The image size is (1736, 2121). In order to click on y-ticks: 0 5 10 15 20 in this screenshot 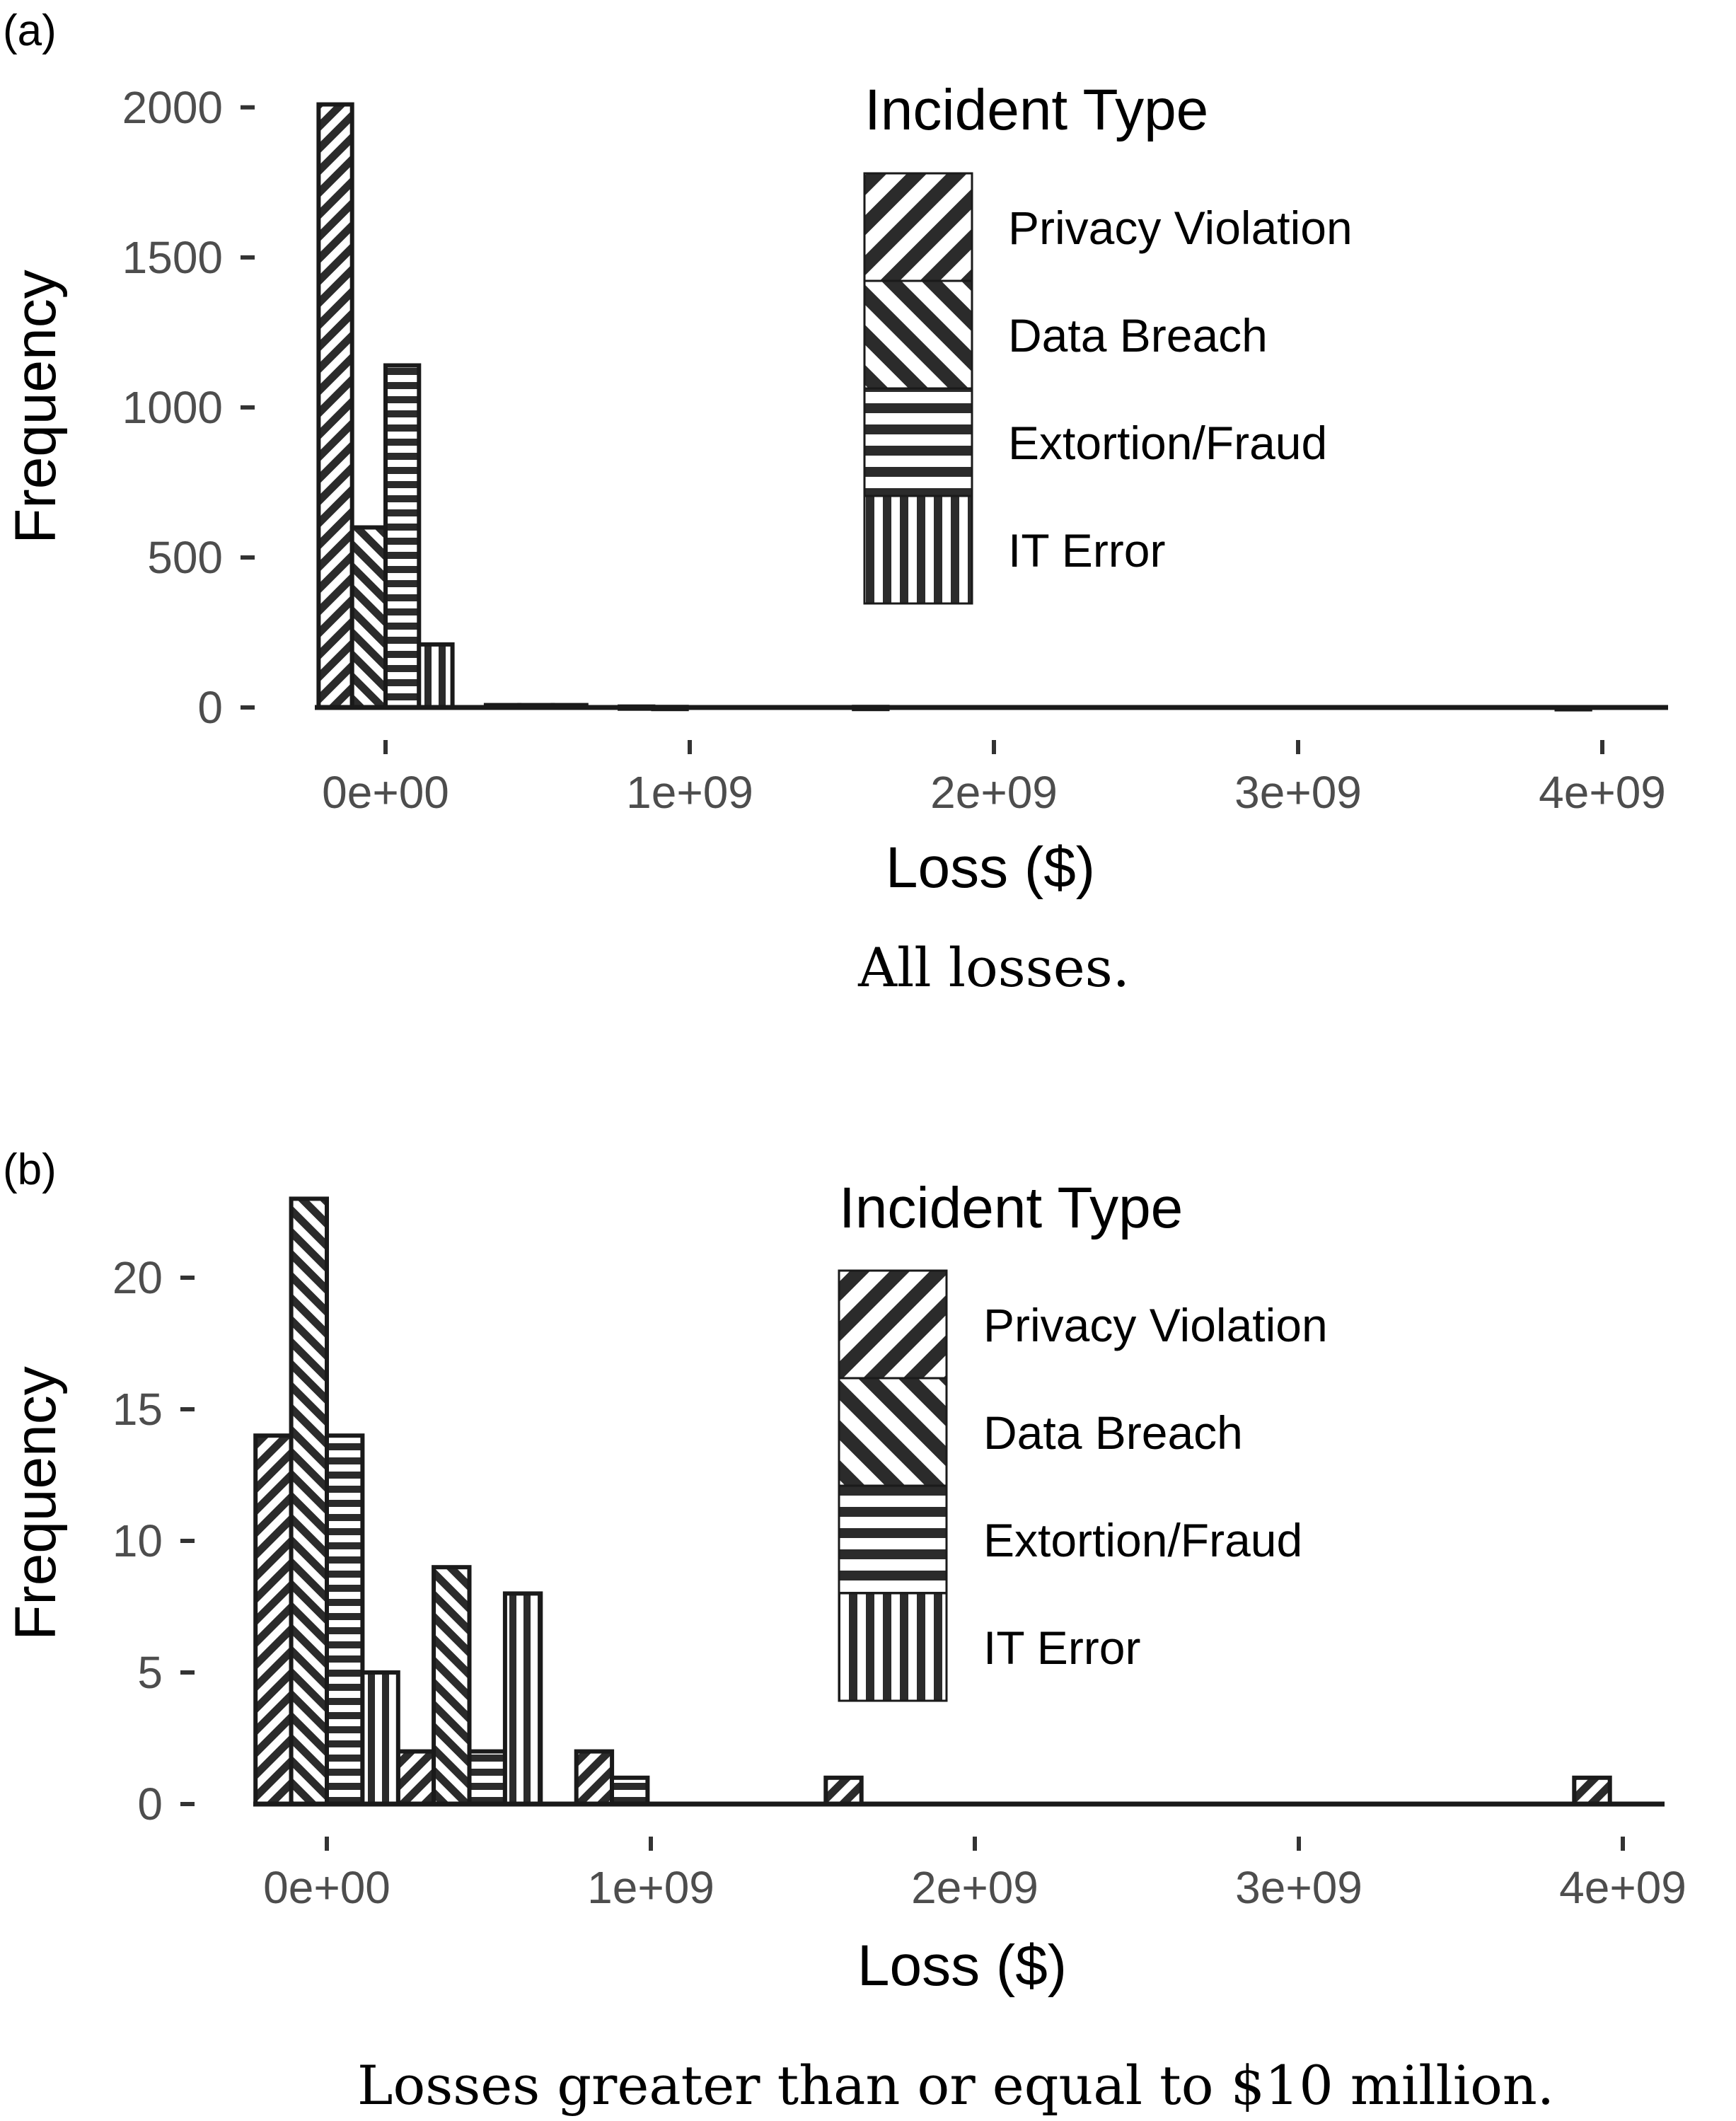, I will do `click(153, 1541)`.